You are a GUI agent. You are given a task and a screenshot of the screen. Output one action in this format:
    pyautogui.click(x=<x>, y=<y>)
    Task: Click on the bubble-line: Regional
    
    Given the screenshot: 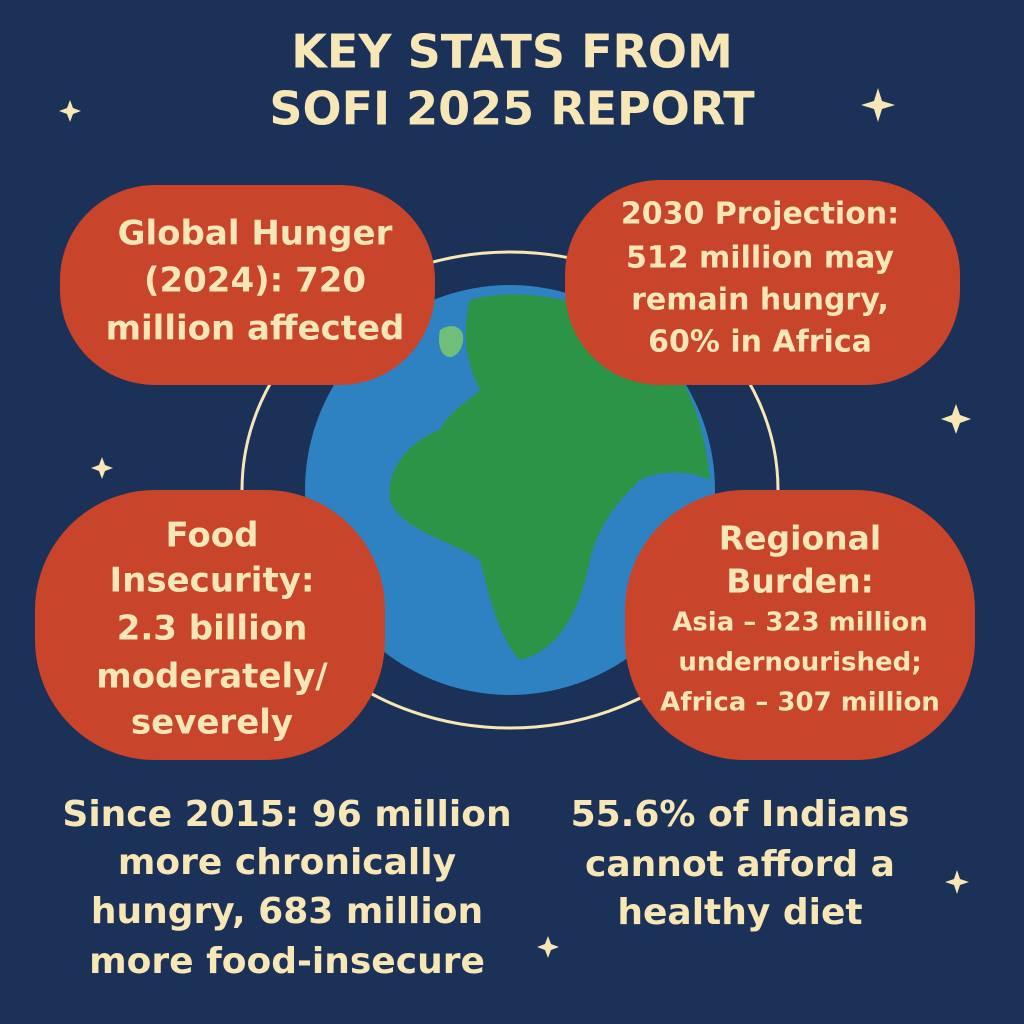 What is the action you would take?
    pyautogui.click(x=800, y=538)
    